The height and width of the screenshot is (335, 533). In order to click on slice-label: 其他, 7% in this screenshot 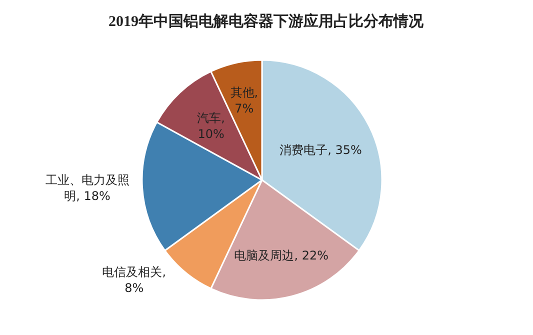, I will do `click(244, 100)`.